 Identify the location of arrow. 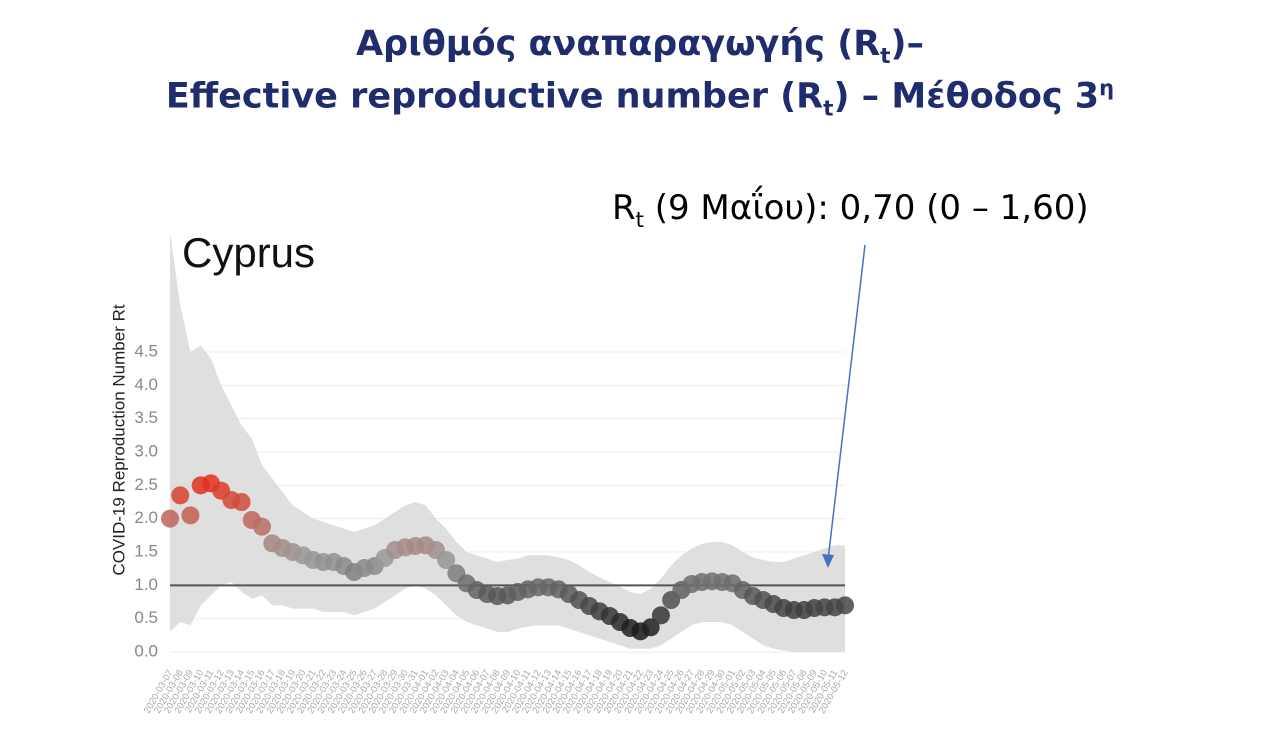
(846, 402).